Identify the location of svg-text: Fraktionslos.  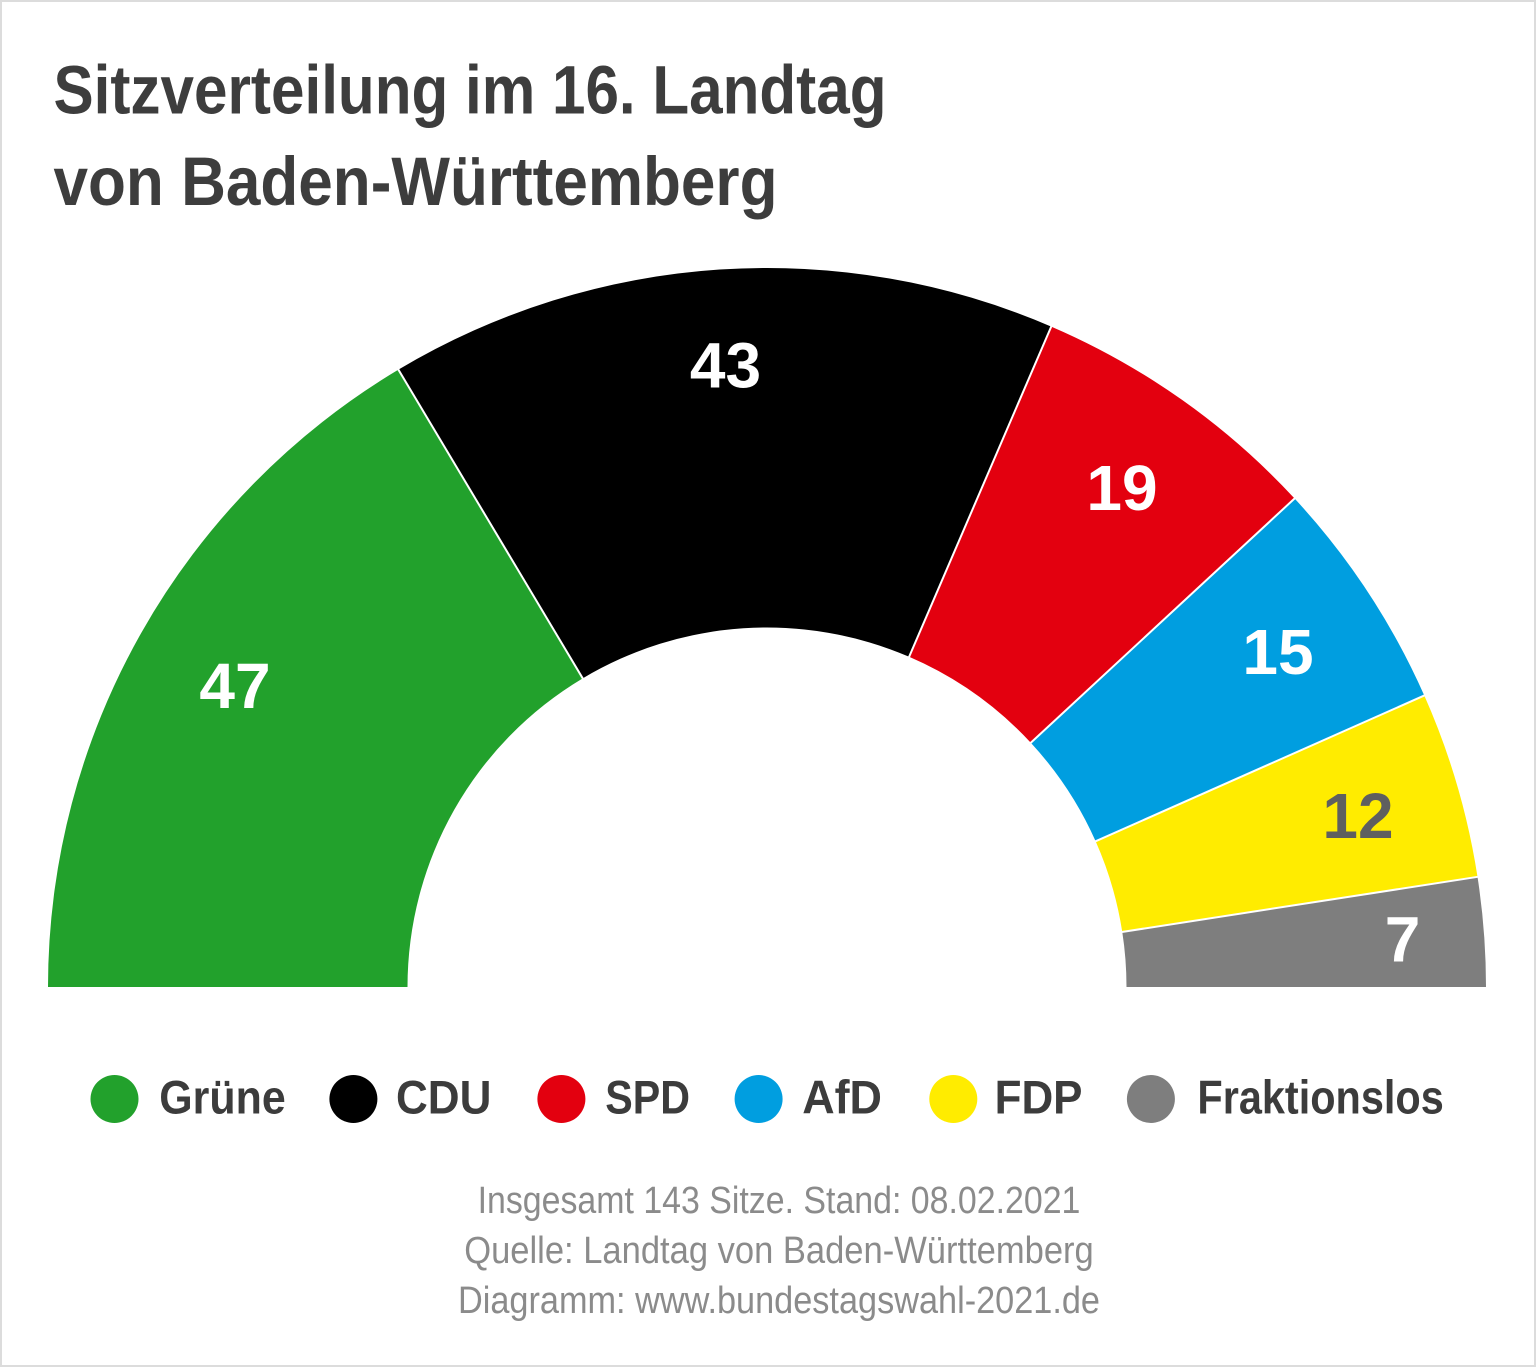
(1320, 1097).